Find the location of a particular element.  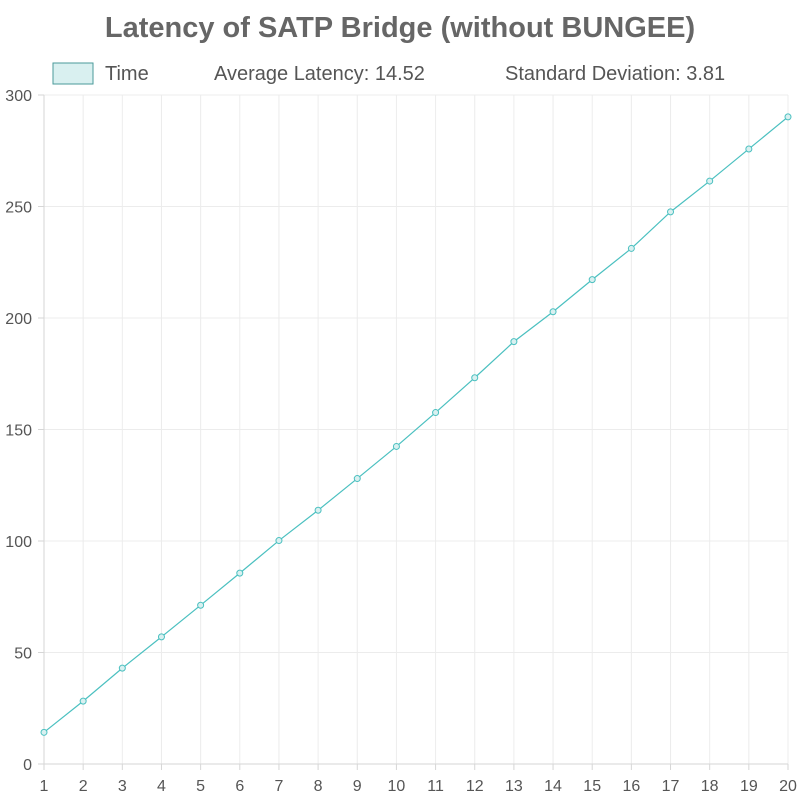

x-tick-label: 20 is located at coordinates (788, 786).